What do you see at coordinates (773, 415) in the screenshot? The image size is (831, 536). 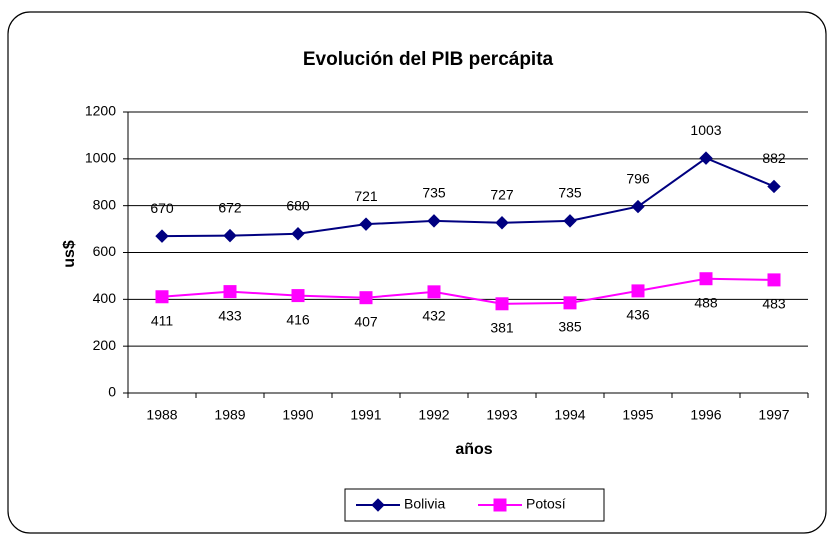 I see `x-tick-label: 1997` at bounding box center [773, 415].